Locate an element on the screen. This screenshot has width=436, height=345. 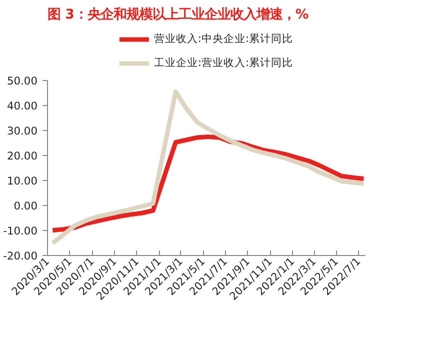
y-tick-label: -20.00 is located at coordinates (20, 256).